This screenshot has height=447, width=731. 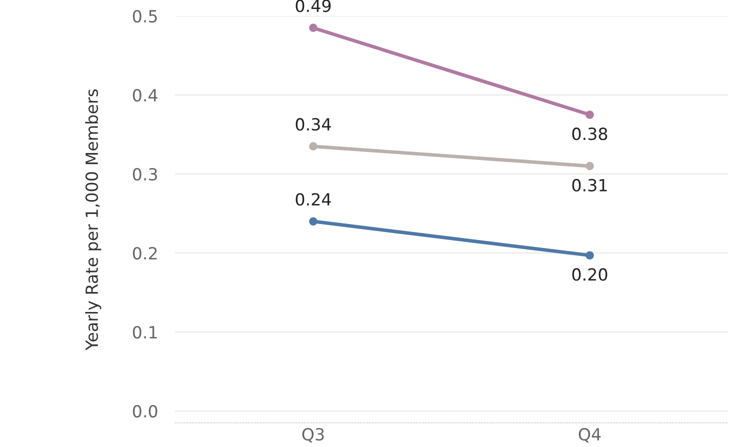 What do you see at coordinates (313, 199) in the screenshot?
I see `data-label: 0.24` at bounding box center [313, 199].